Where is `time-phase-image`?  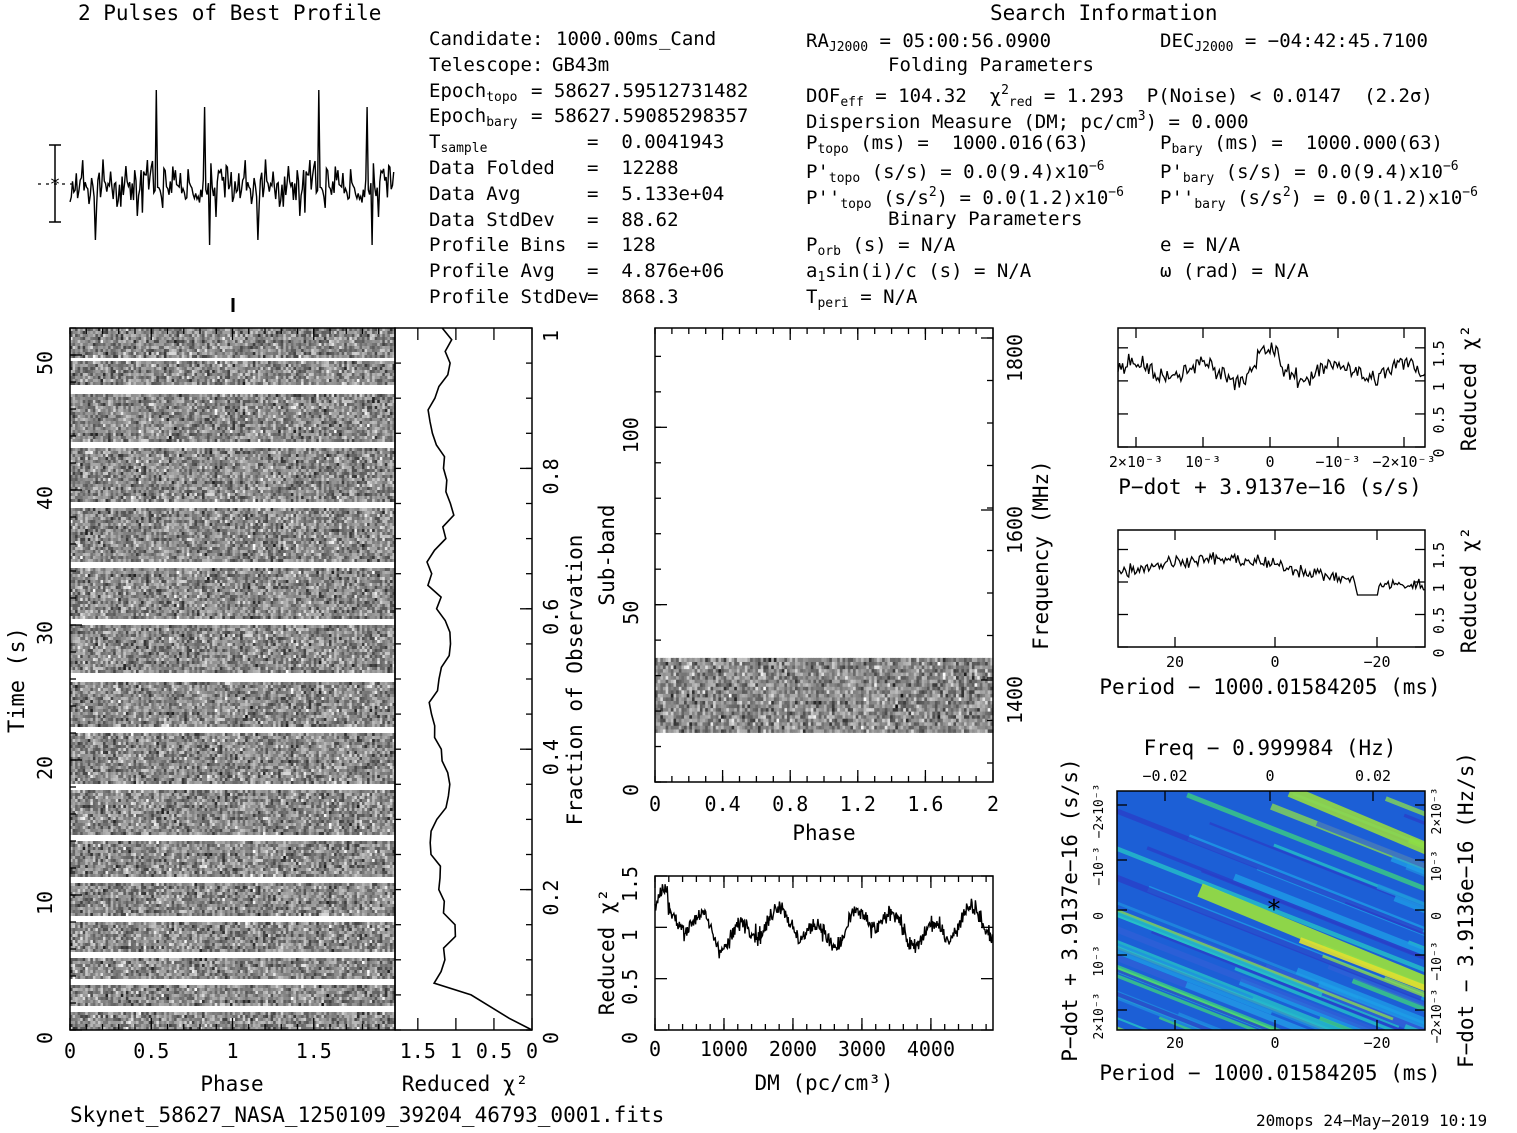 time-phase-image is located at coordinates (233, 679).